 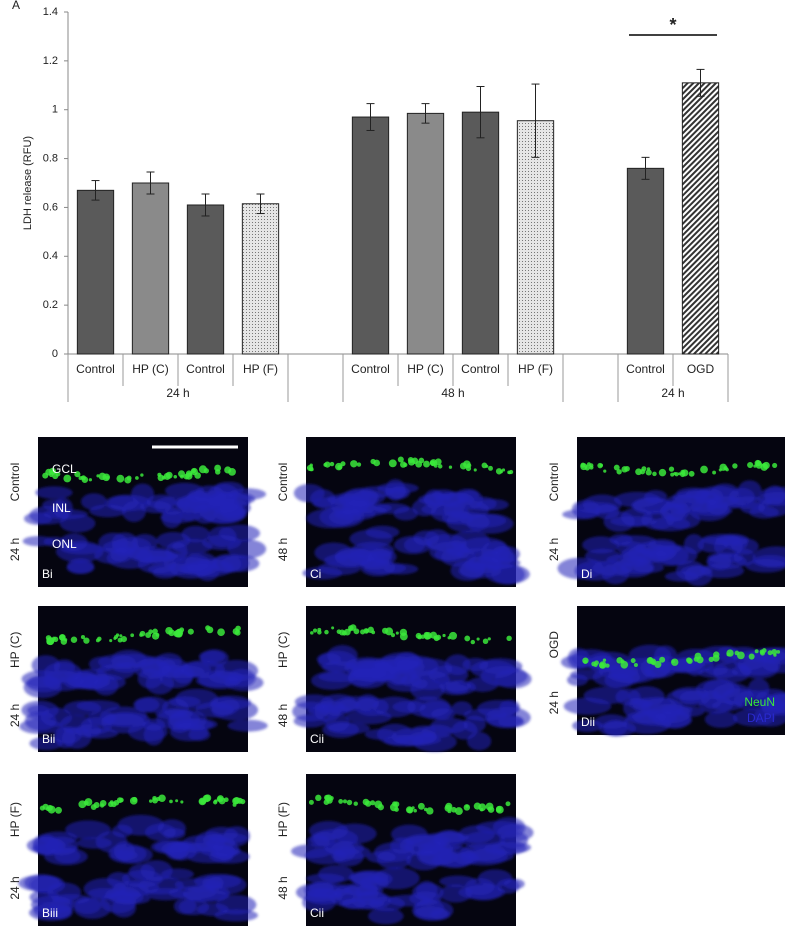 What do you see at coordinates (64, 469) in the screenshot?
I see `layer-label: GCL` at bounding box center [64, 469].